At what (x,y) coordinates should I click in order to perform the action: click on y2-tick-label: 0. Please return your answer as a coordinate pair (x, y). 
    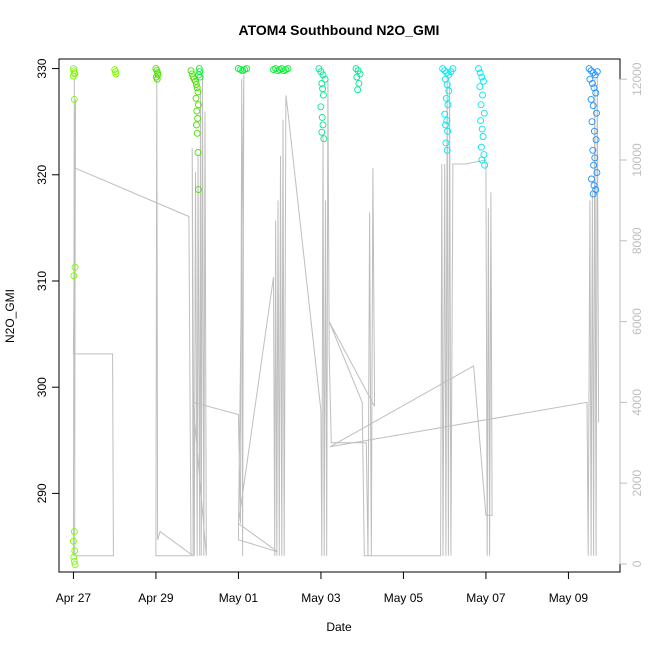
    Looking at the image, I should click on (637, 563).